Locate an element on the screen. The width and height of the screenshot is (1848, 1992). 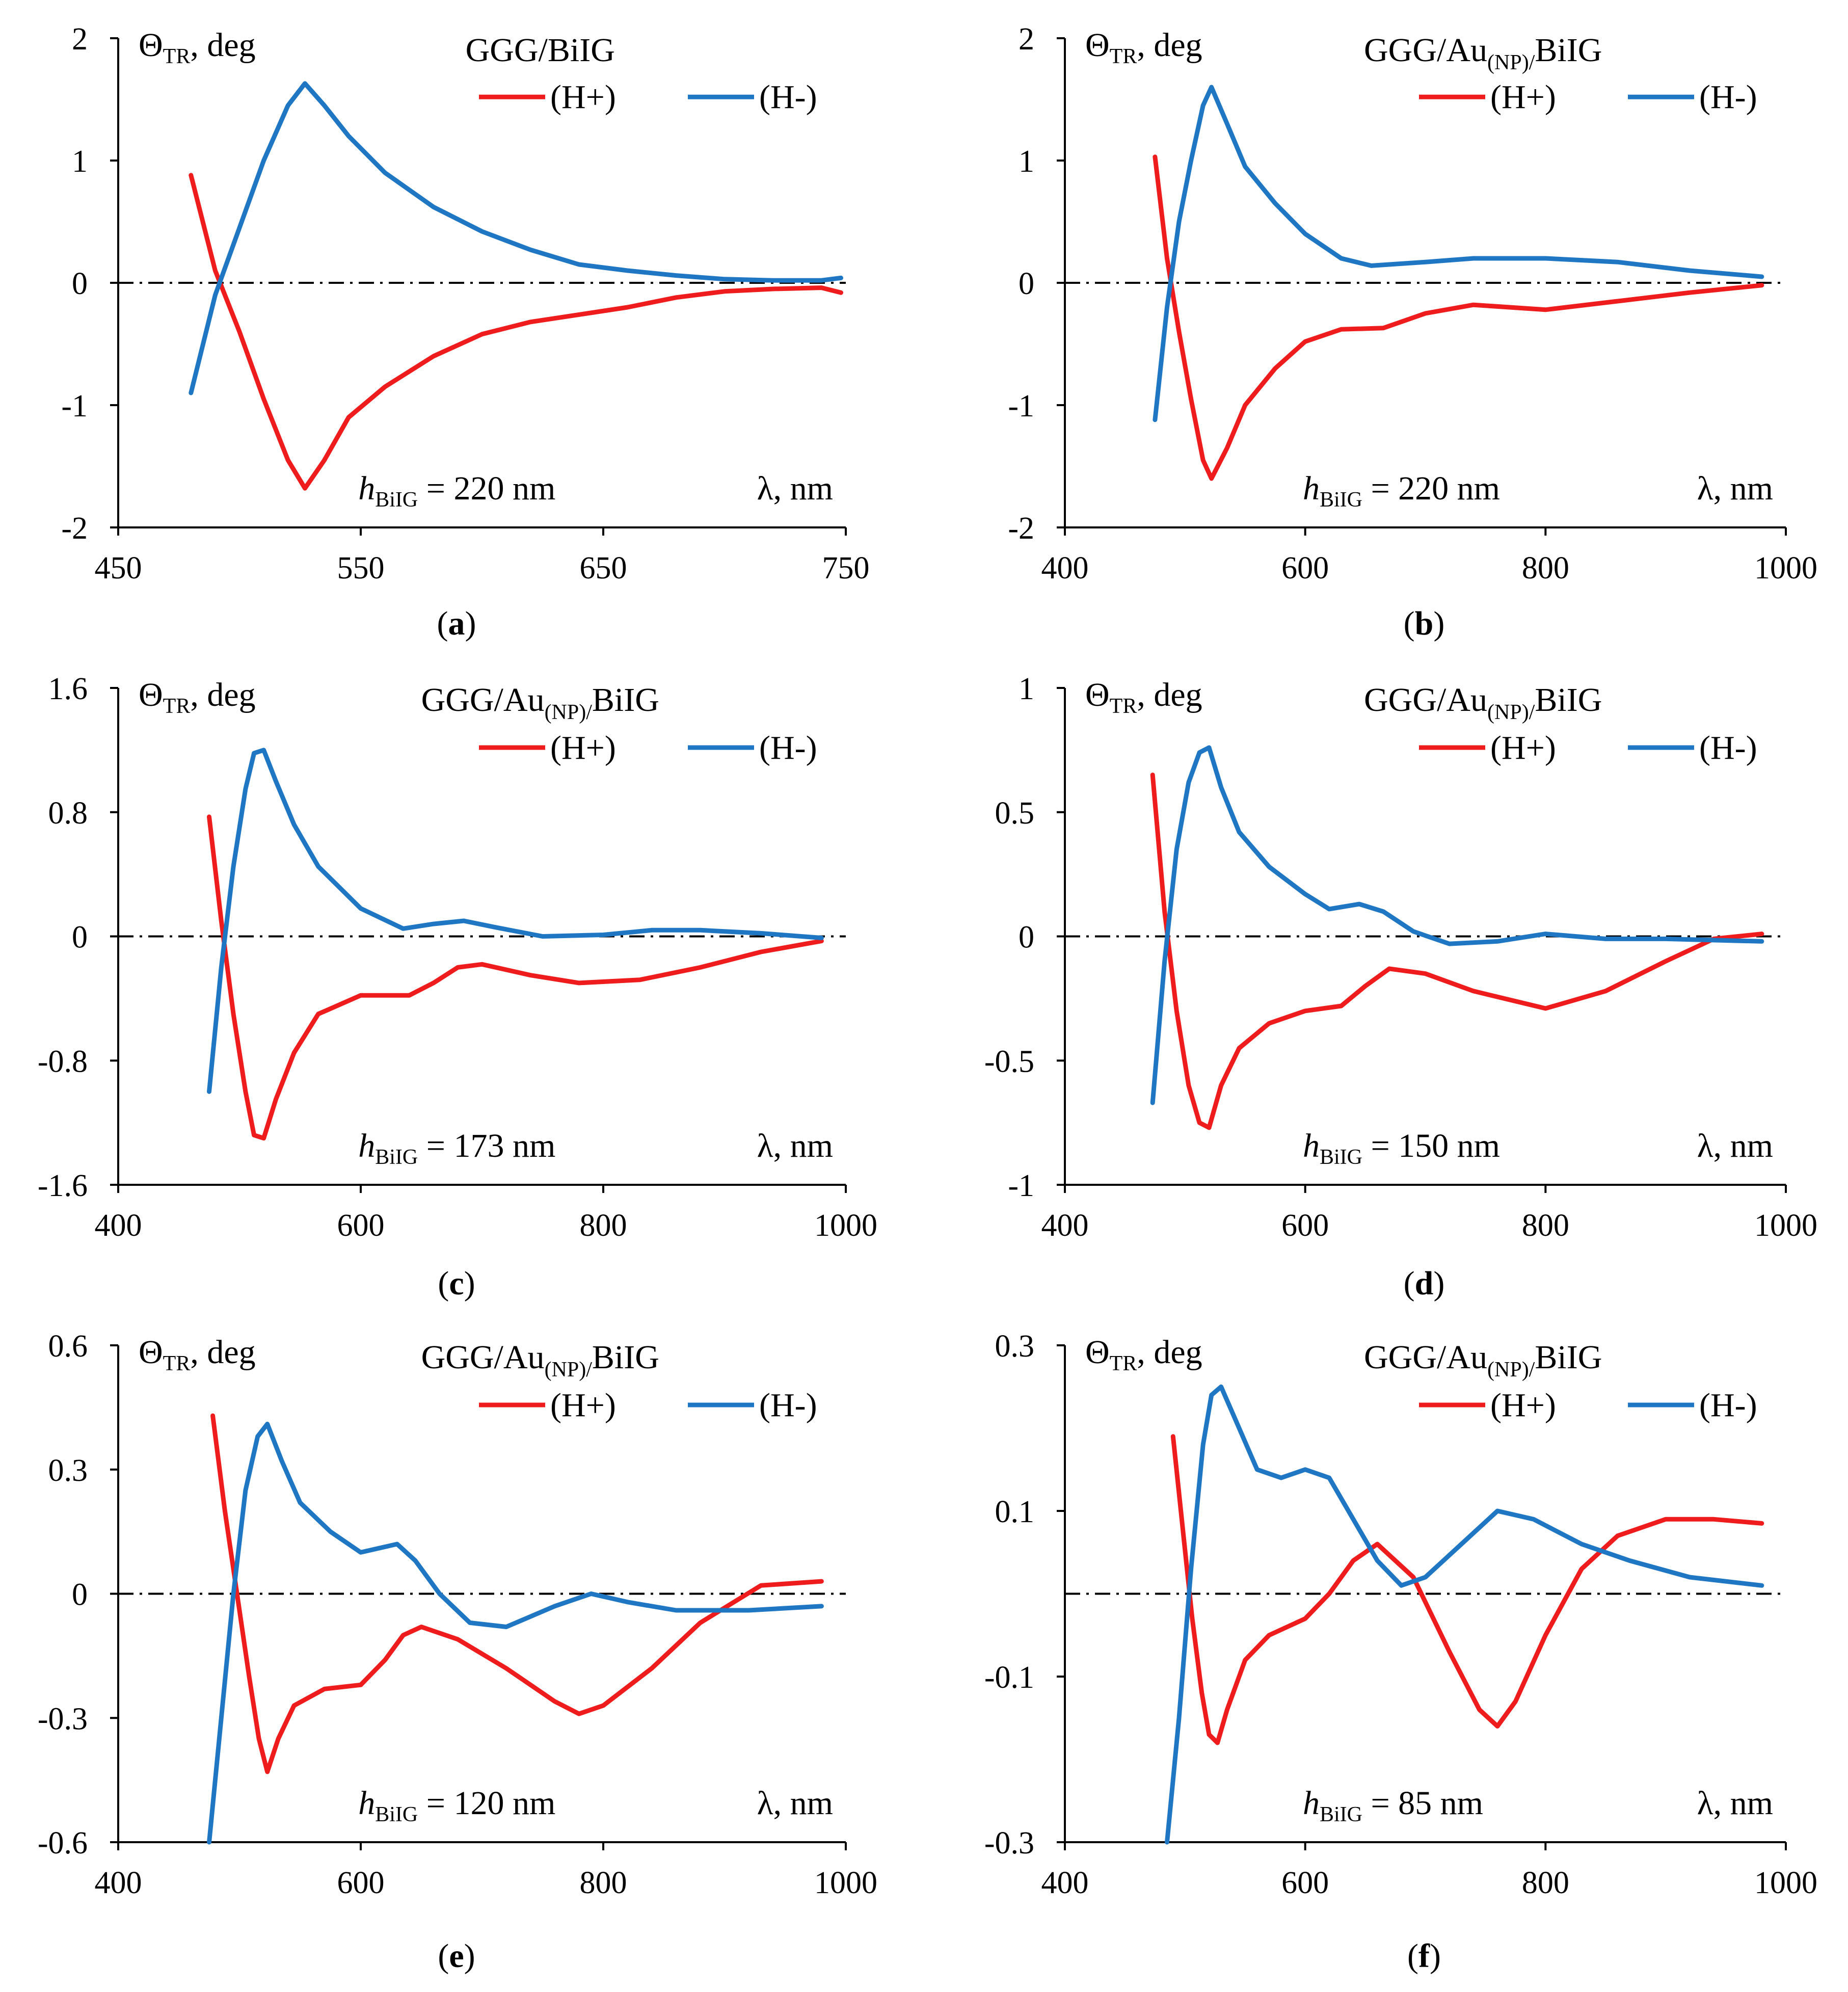
x-tick-label: 550 is located at coordinates (361, 568).